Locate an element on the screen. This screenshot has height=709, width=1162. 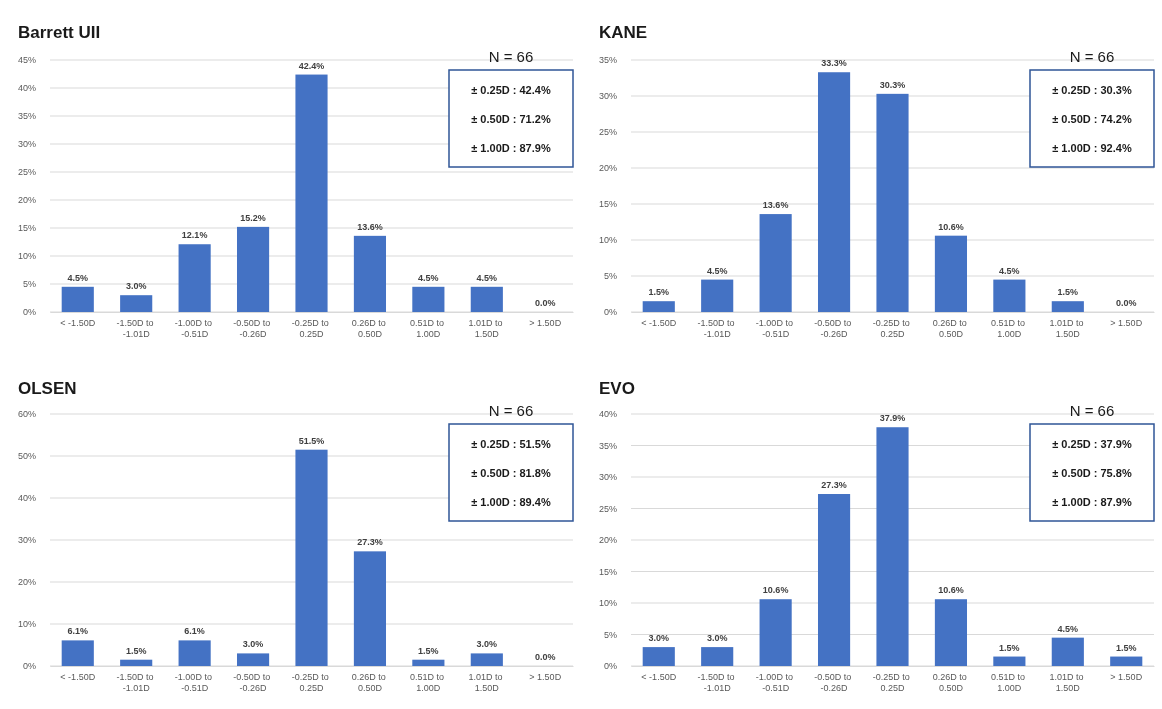
data-label: 15.2% is located at coordinates (253, 217).